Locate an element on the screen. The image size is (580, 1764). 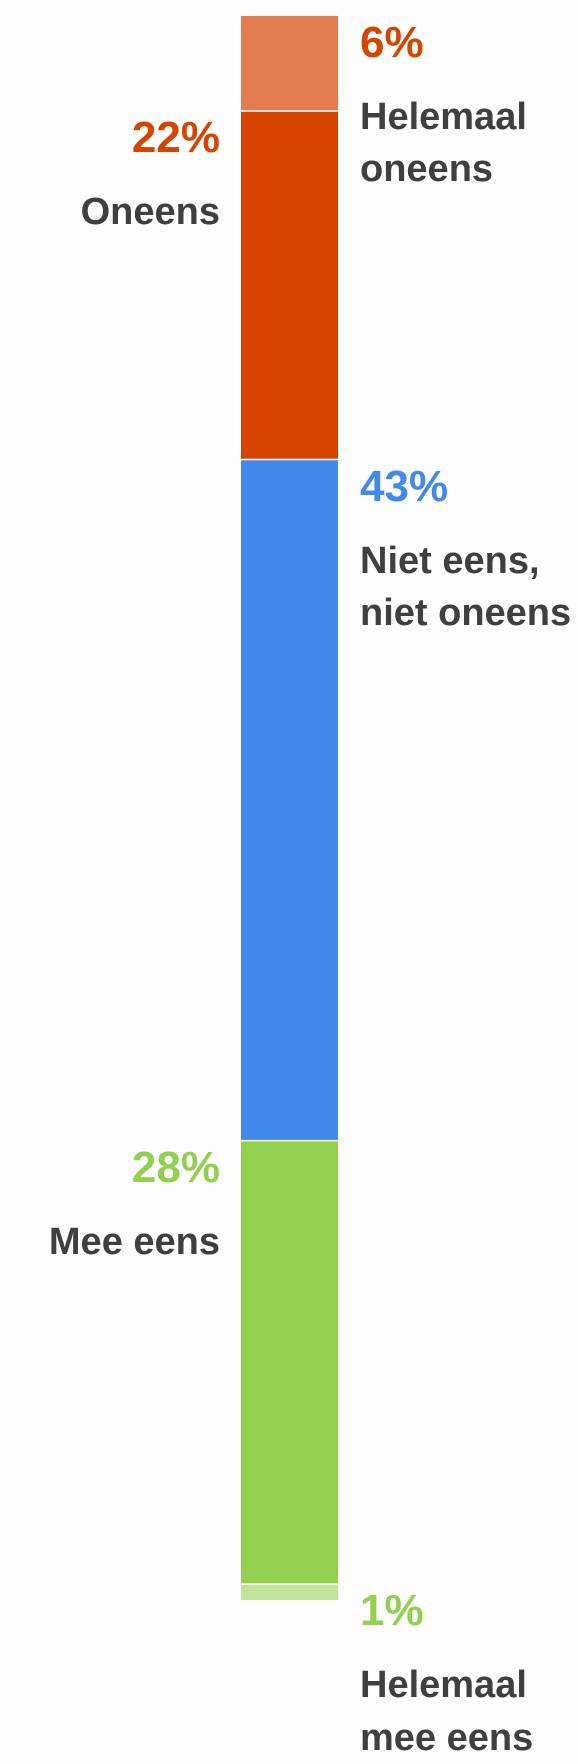
segment-category-label: Helemaal oneens is located at coordinates (443, 143).